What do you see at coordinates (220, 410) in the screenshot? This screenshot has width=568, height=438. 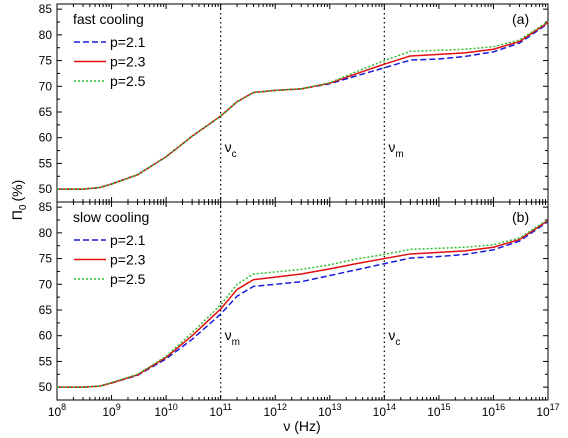 I see `x-tick-label: 10¹¹` at bounding box center [220, 410].